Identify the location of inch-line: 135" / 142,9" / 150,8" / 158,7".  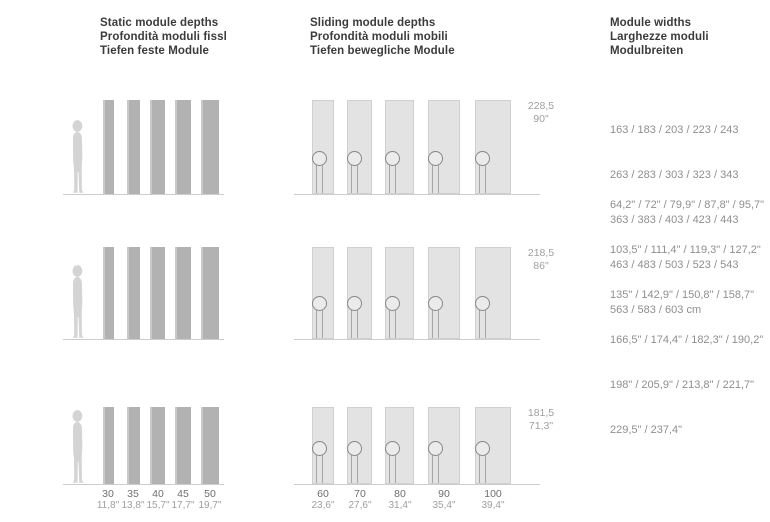
(682, 295).